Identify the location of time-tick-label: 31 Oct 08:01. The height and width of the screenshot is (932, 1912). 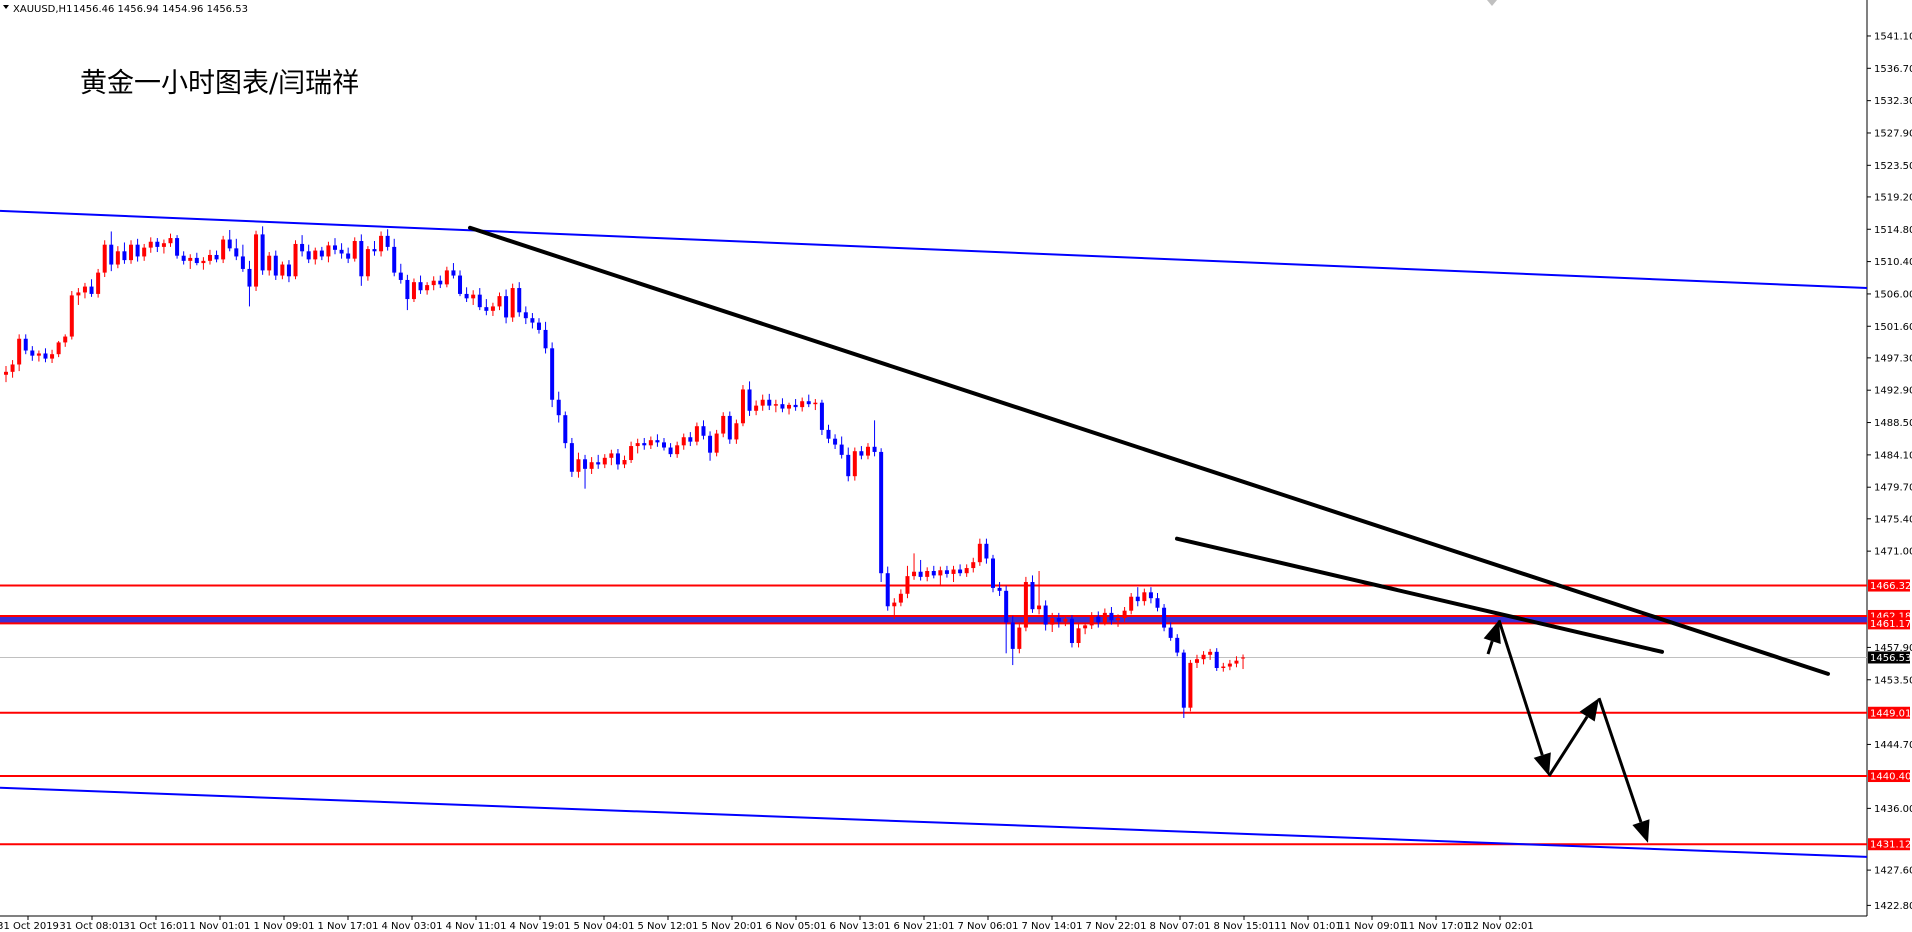
(91, 926).